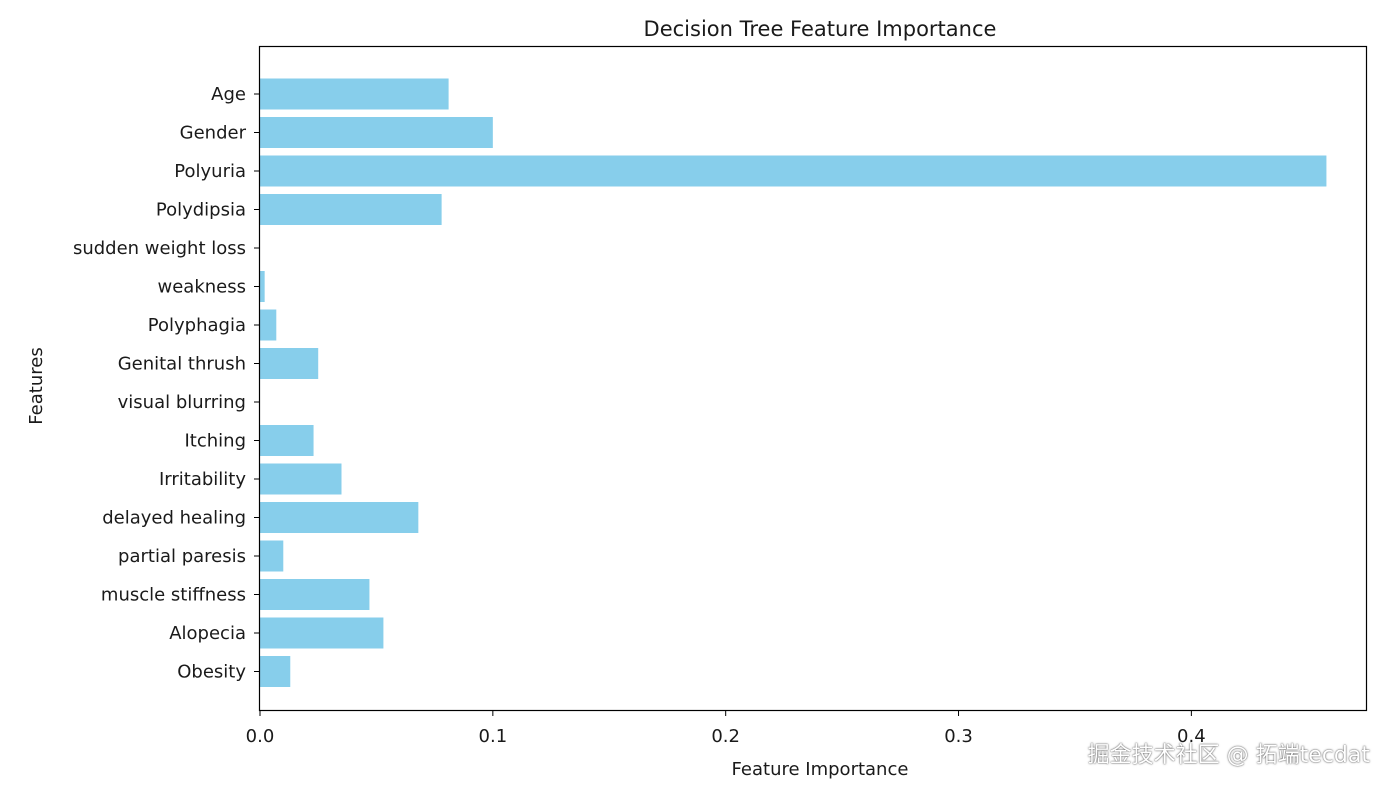  What do you see at coordinates (213, 133) in the screenshot?
I see `y-tick-label-gender: Gender` at bounding box center [213, 133].